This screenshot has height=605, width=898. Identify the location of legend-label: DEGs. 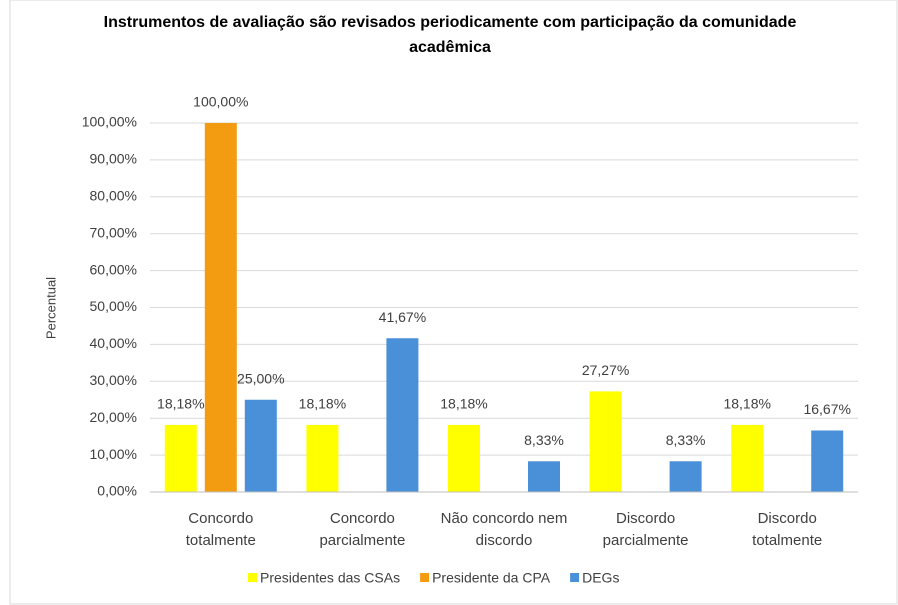
(600, 578).